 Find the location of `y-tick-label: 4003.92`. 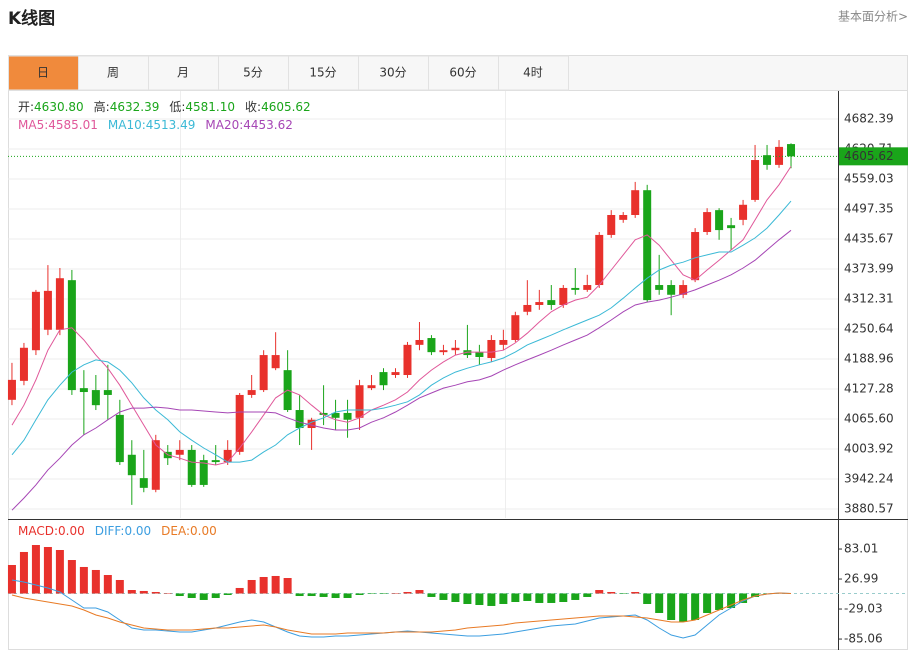

y-tick-label: 4003.92 is located at coordinates (869, 448).